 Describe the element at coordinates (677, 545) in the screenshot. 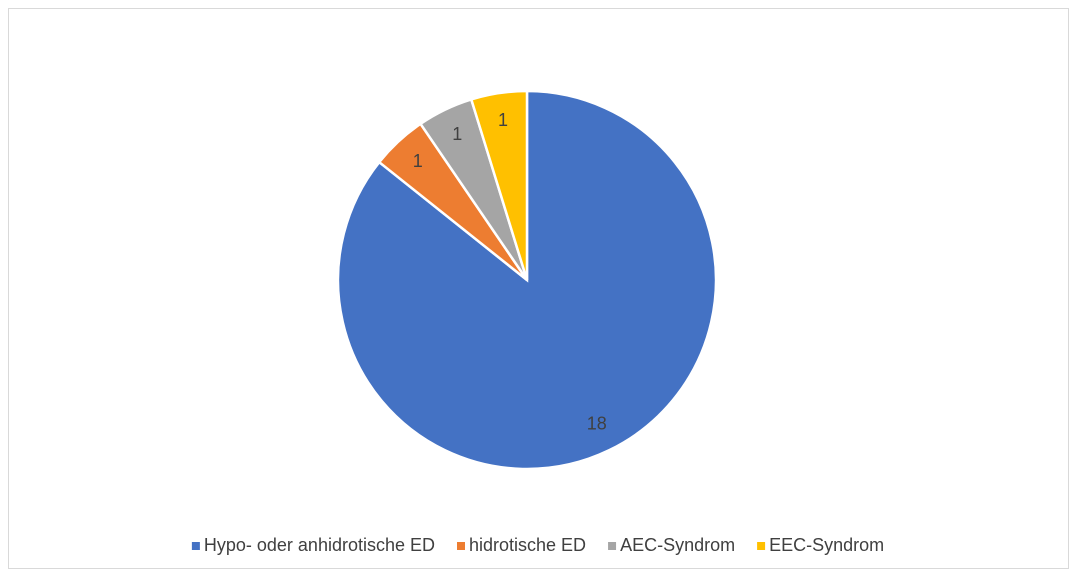

I see `legend-label: AEC-Syndrom` at that location.